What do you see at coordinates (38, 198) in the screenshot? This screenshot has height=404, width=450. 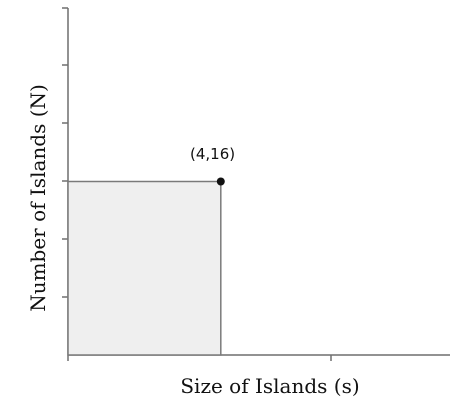 I see `y-axis-label: Number of Islands (N)` at bounding box center [38, 198].